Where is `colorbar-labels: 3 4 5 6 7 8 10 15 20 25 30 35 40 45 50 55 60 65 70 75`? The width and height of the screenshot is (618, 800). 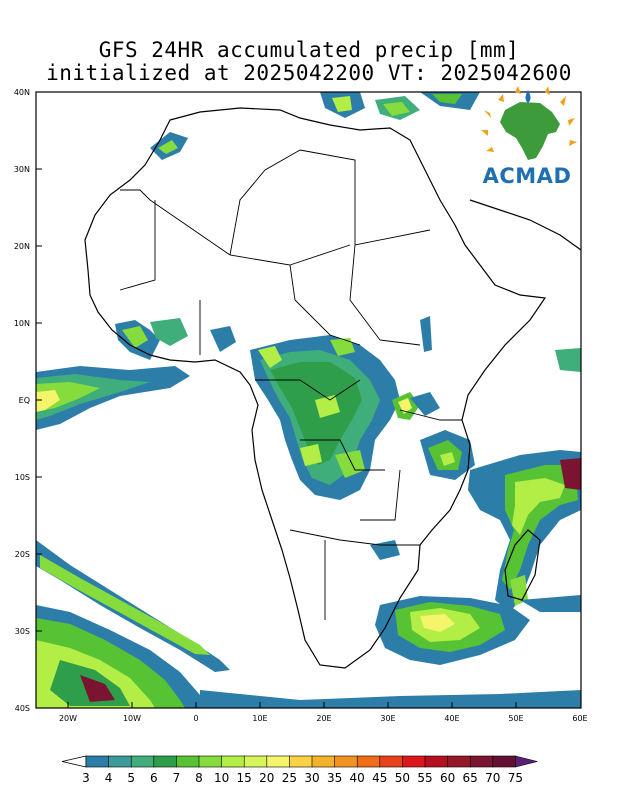
colorbar-labels: 3 4 5 6 7 8 10 15 20 25 30 35 40 45 50 55 60 65 70 75 is located at coordinates (302, 778).